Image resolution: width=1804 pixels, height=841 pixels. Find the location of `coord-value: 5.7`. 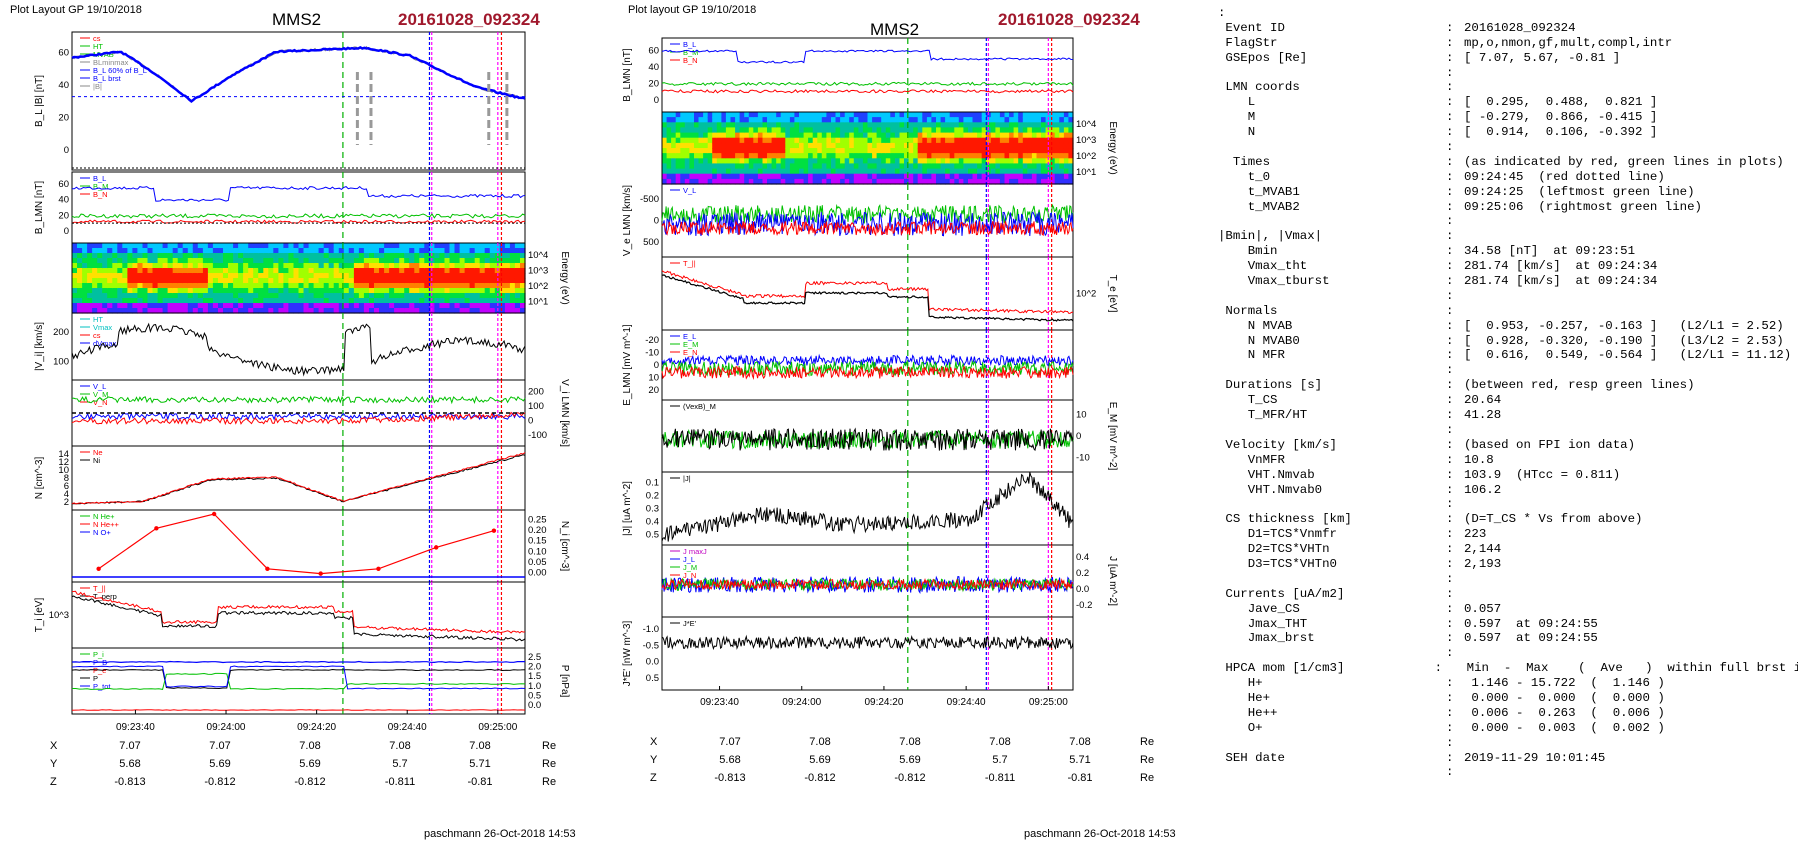

coord-value: 5.7 is located at coordinates (1000, 760).